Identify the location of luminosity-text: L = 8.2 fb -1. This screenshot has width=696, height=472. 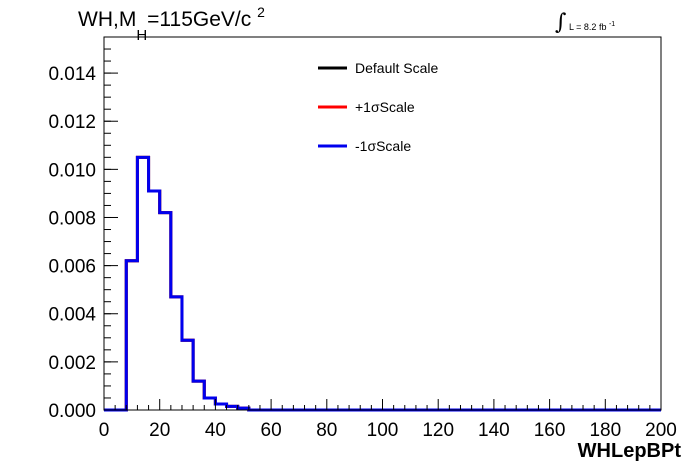
(592, 26).